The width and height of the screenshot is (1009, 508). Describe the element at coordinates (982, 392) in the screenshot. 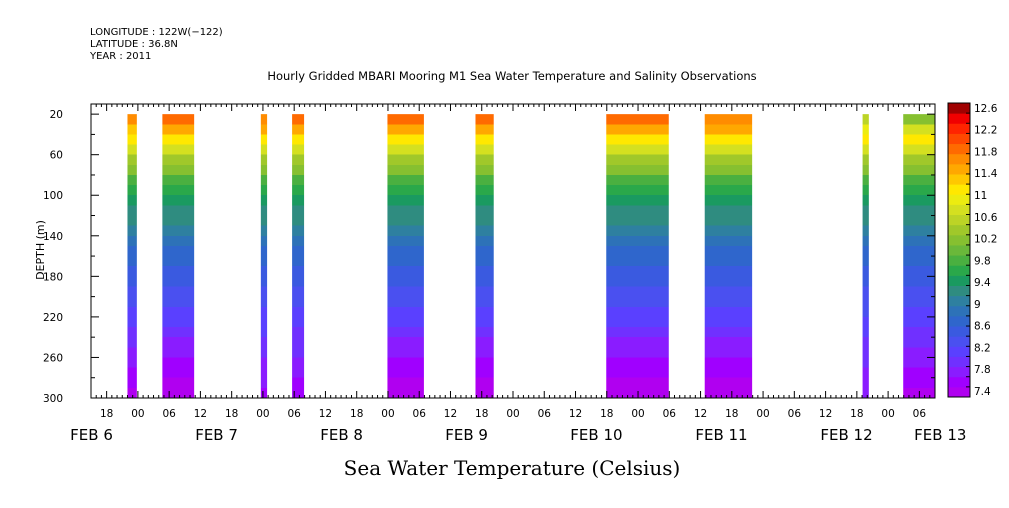

I see `colorbar-label: 7.4` at that location.